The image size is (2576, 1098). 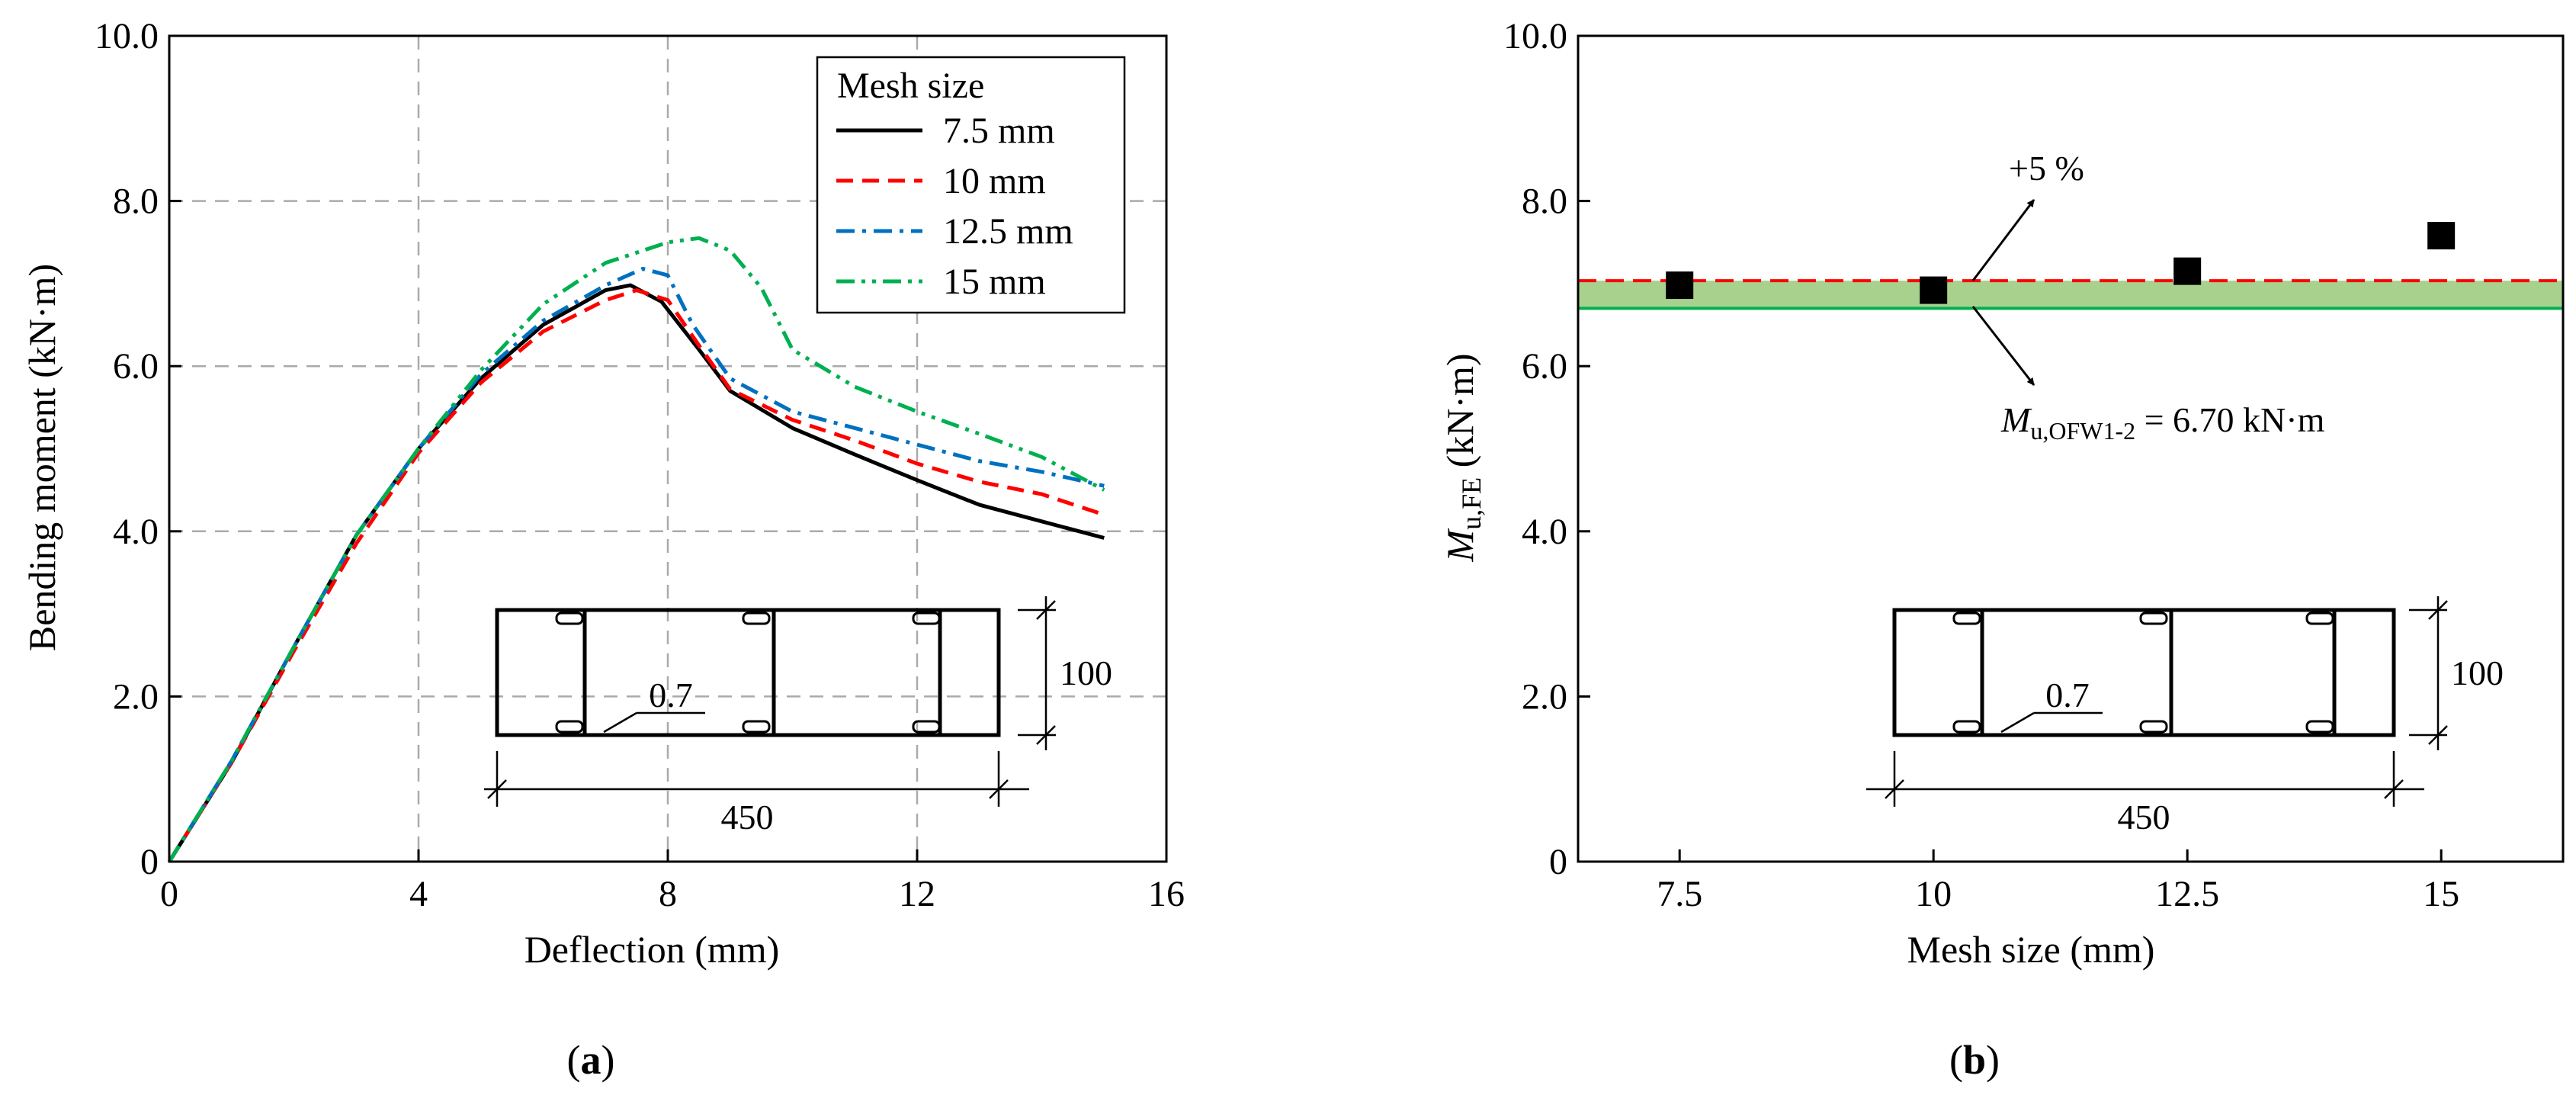 I want to click on legend-box, so click(x=971, y=185).